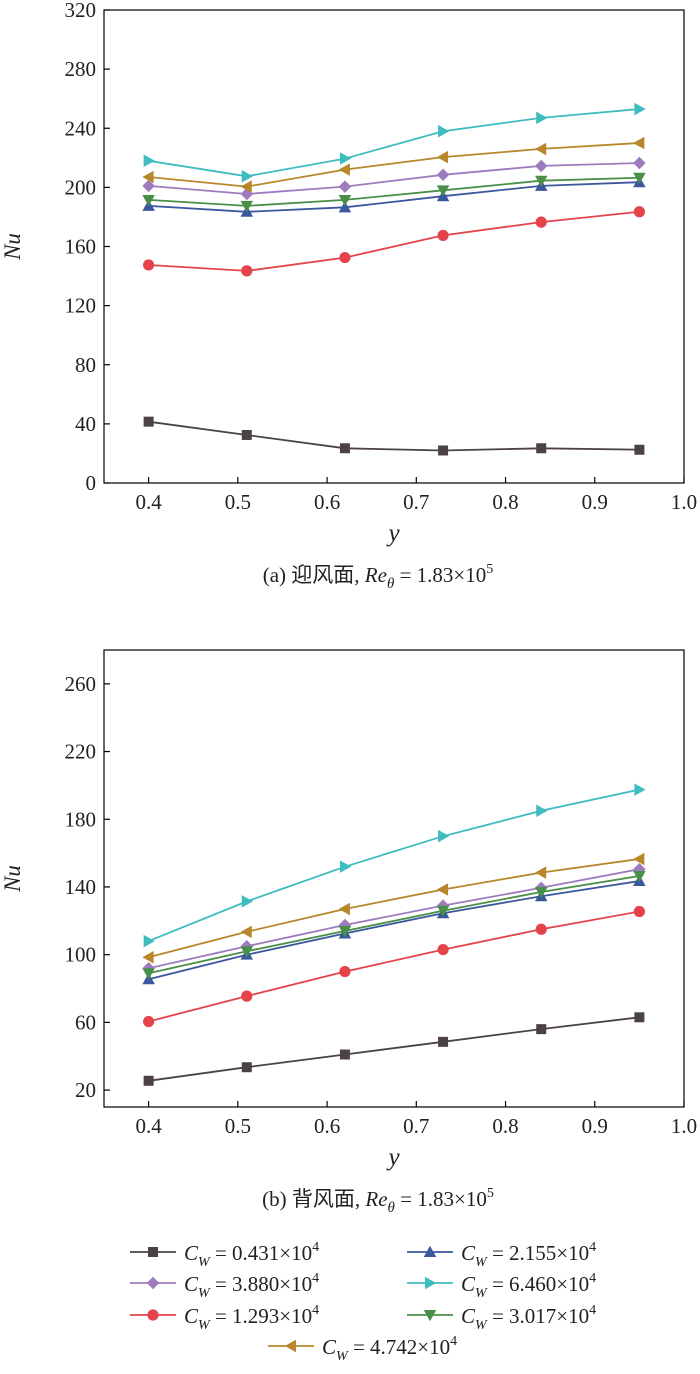  I want to click on series-line-s3, so click(394, 178).